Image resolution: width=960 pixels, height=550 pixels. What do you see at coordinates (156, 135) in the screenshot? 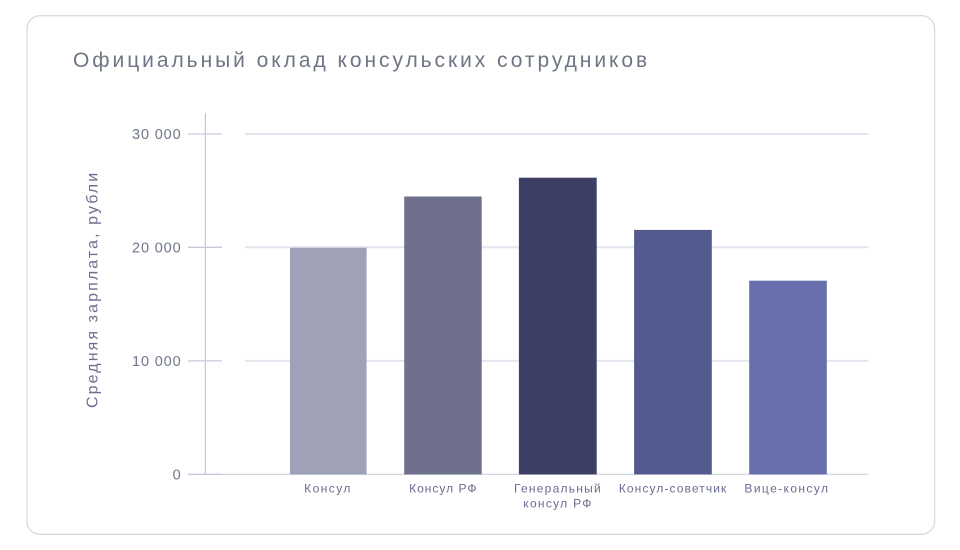
I see `svg-text: 30 000` at bounding box center [156, 135].